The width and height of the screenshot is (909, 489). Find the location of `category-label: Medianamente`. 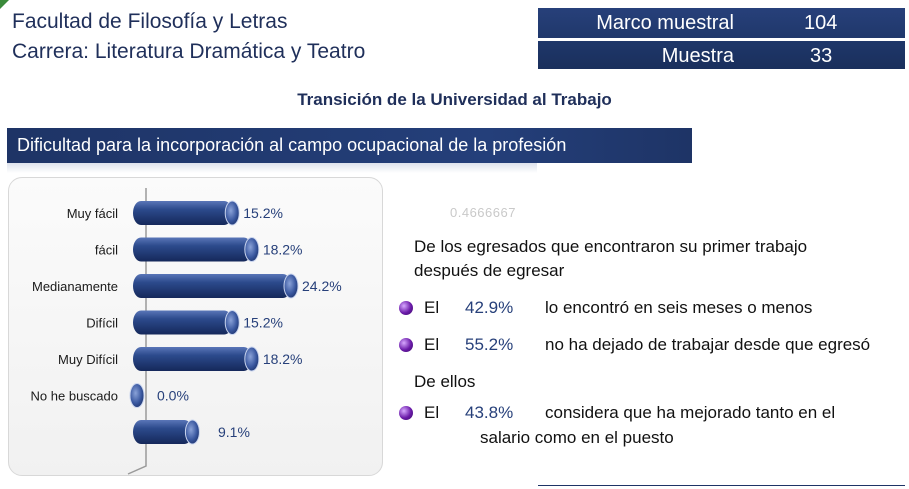

category-label: Medianamente is located at coordinates (75, 286).